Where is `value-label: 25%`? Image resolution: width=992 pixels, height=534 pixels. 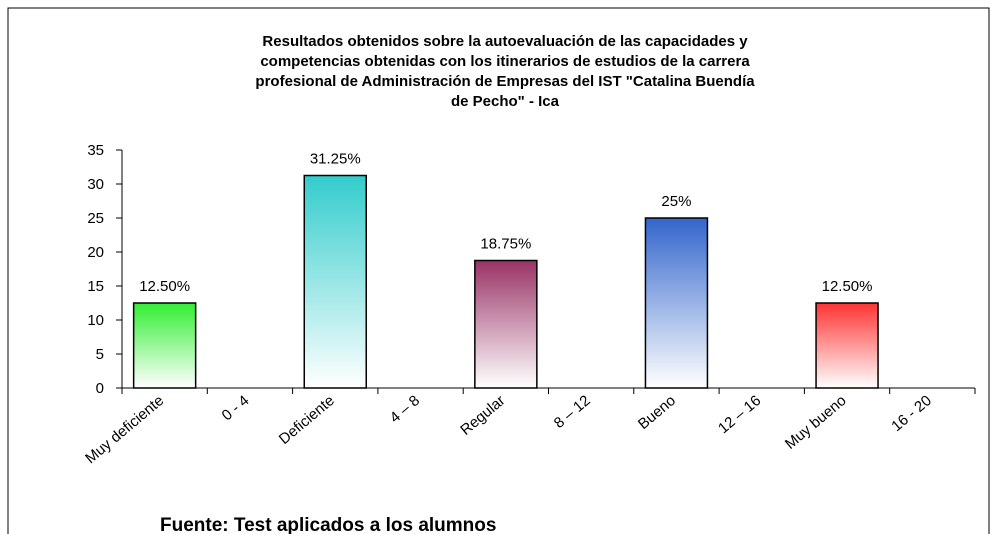 value-label: 25% is located at coordinates (676, 201).